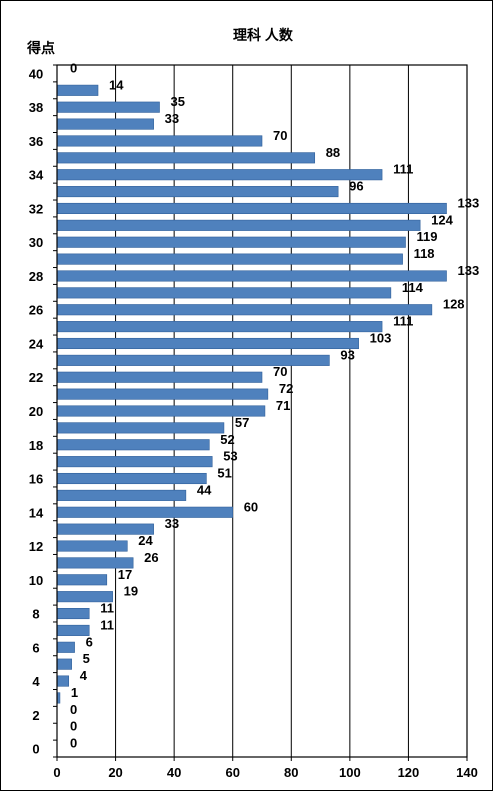 The image size is (493, 791). Describe the element at coordinates (36, 681) in the screenshot. I see `y-tick-label: 4` at that location.